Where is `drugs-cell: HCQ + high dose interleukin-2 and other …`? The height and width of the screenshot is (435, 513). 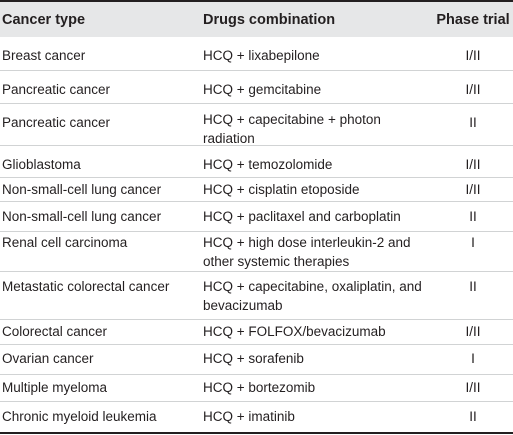 drugs-cell: HCQ + high dose interleukin-2 and other … is located at coordinates (307, 252).